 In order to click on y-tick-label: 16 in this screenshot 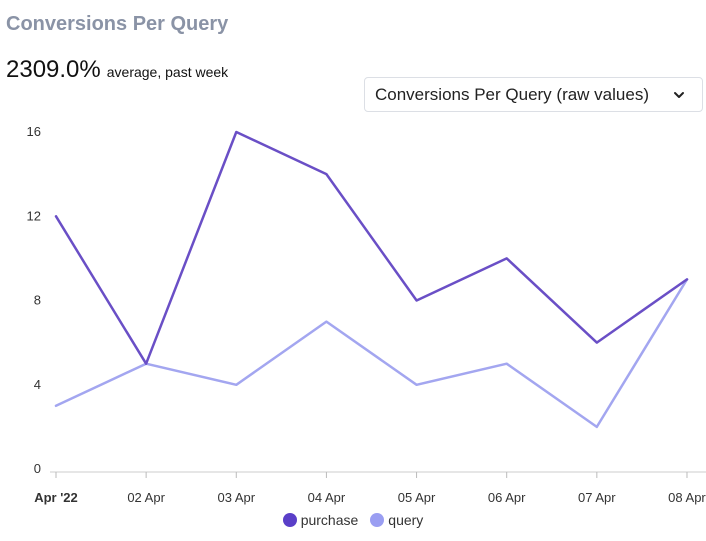, I will do `click(34, 131)`.